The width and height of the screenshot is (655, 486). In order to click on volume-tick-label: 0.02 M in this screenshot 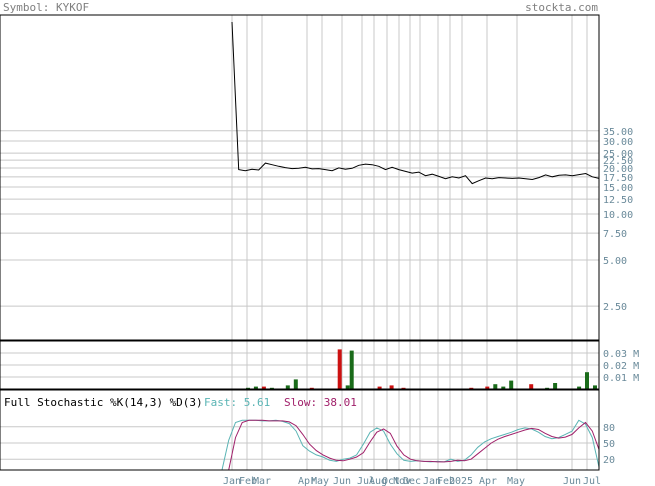, I will do `click(621, 366)`.